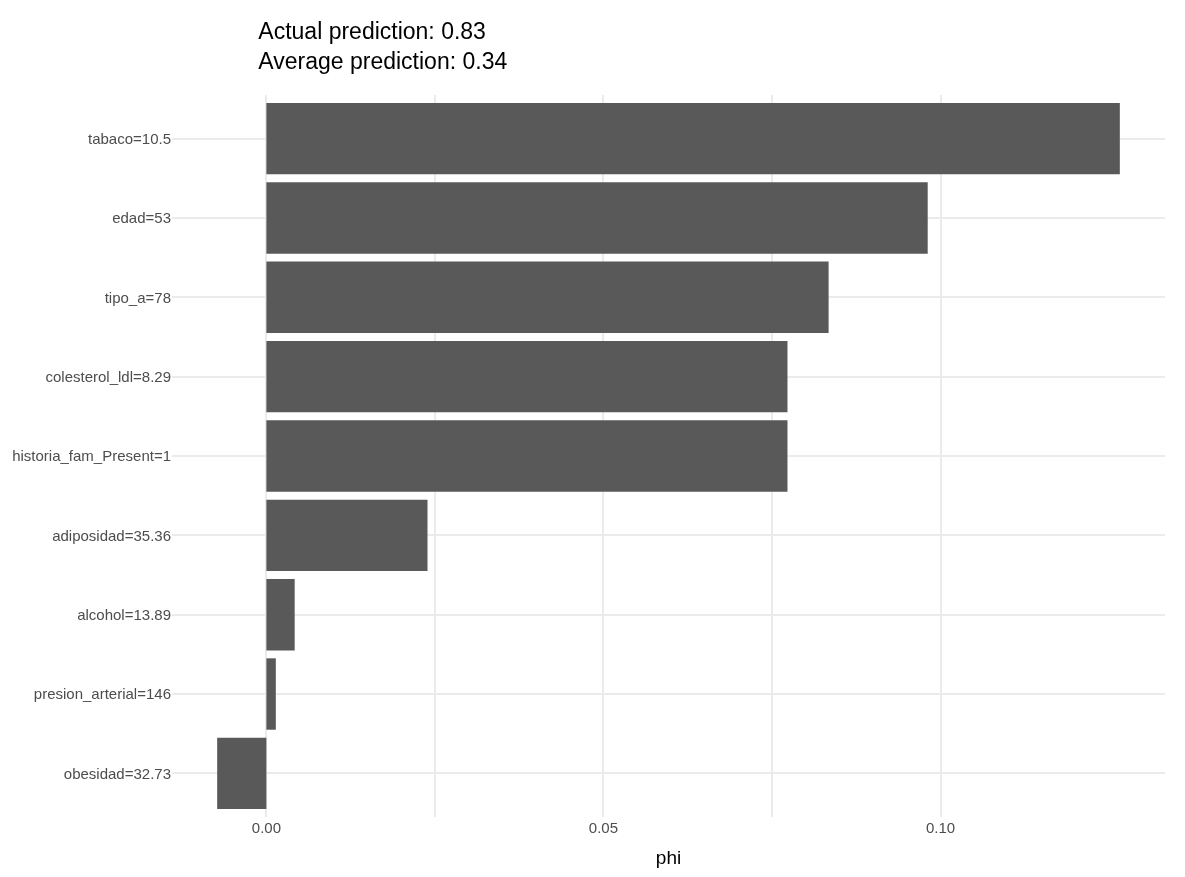 The height and width of the screenshot is (877, 1185). Describe the element at coordinates (266, 827) in the screenshot. I see `x-tick-label: 0.00` at that location.